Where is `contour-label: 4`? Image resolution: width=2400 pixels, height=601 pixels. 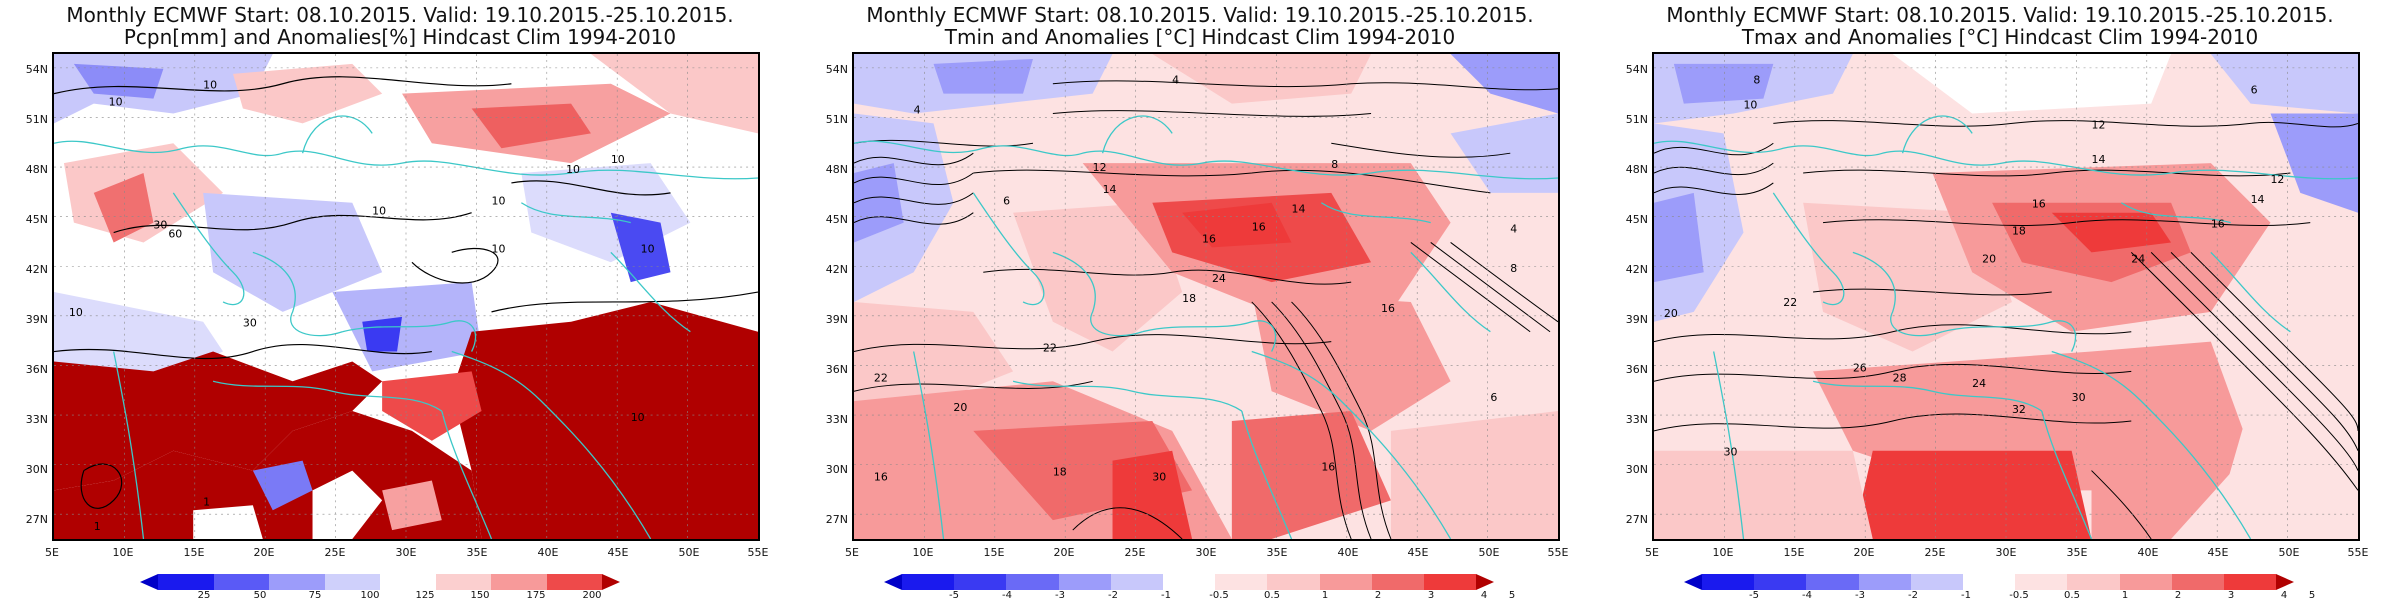 contour-label: 4 is located at coordinates (1175, 80).